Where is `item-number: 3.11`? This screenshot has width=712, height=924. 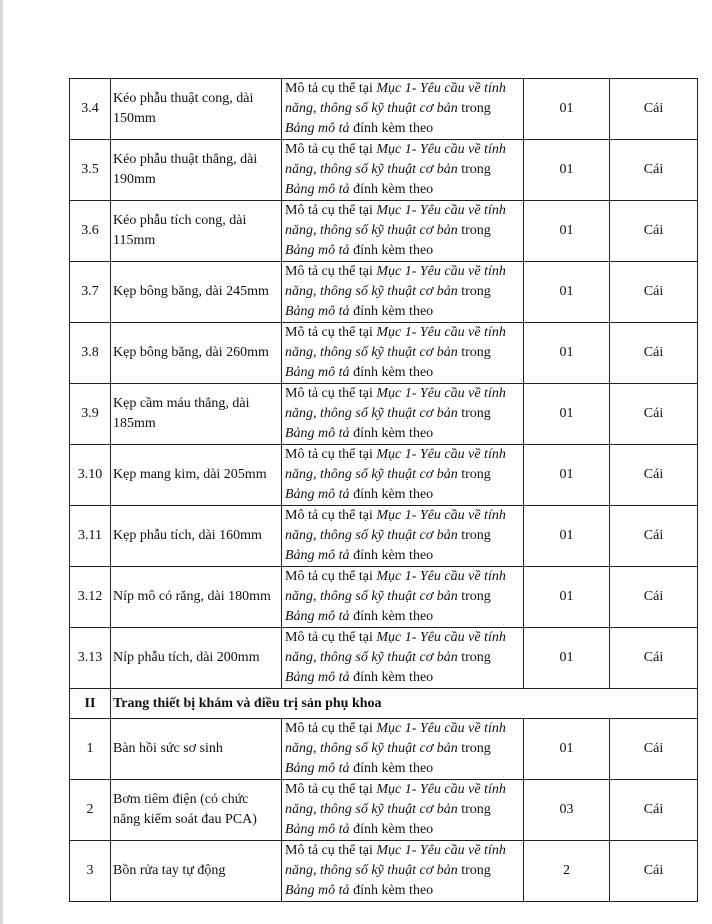 item-number: 3.11 is located at coordinates (90, 536).